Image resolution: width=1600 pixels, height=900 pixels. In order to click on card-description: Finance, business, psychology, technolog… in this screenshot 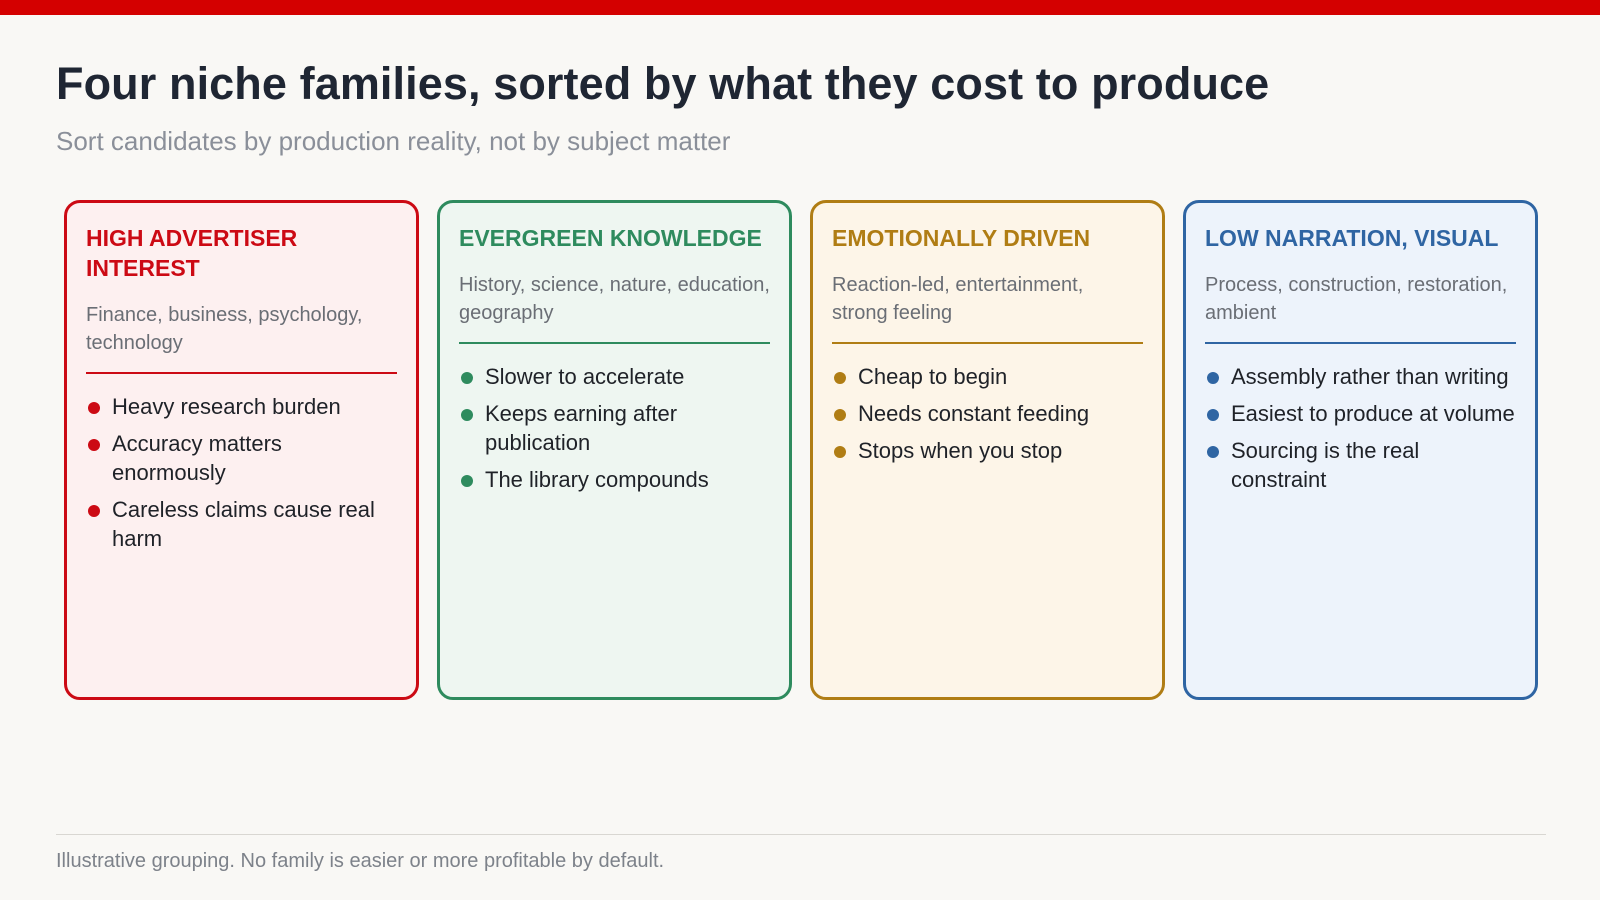, I will do `click(224, 329)`.